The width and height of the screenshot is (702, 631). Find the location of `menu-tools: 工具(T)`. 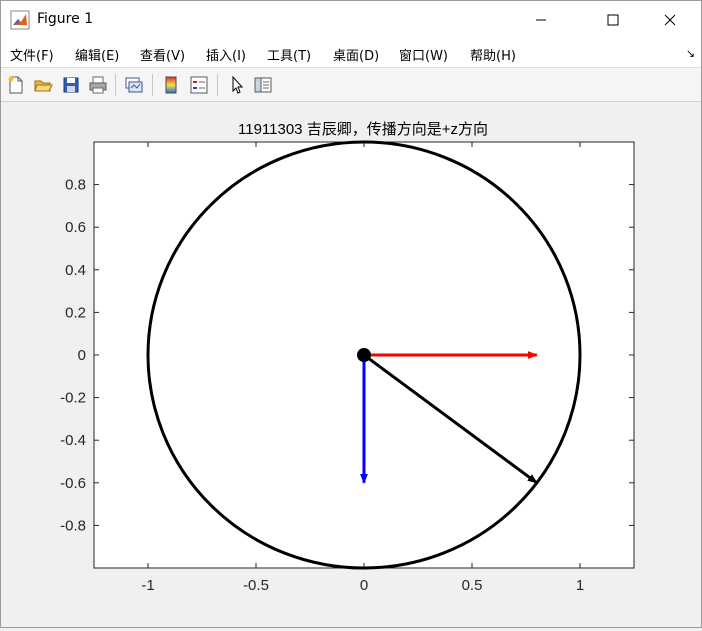

menu-tools: 工具(T) is located at coordinates (289, 56).